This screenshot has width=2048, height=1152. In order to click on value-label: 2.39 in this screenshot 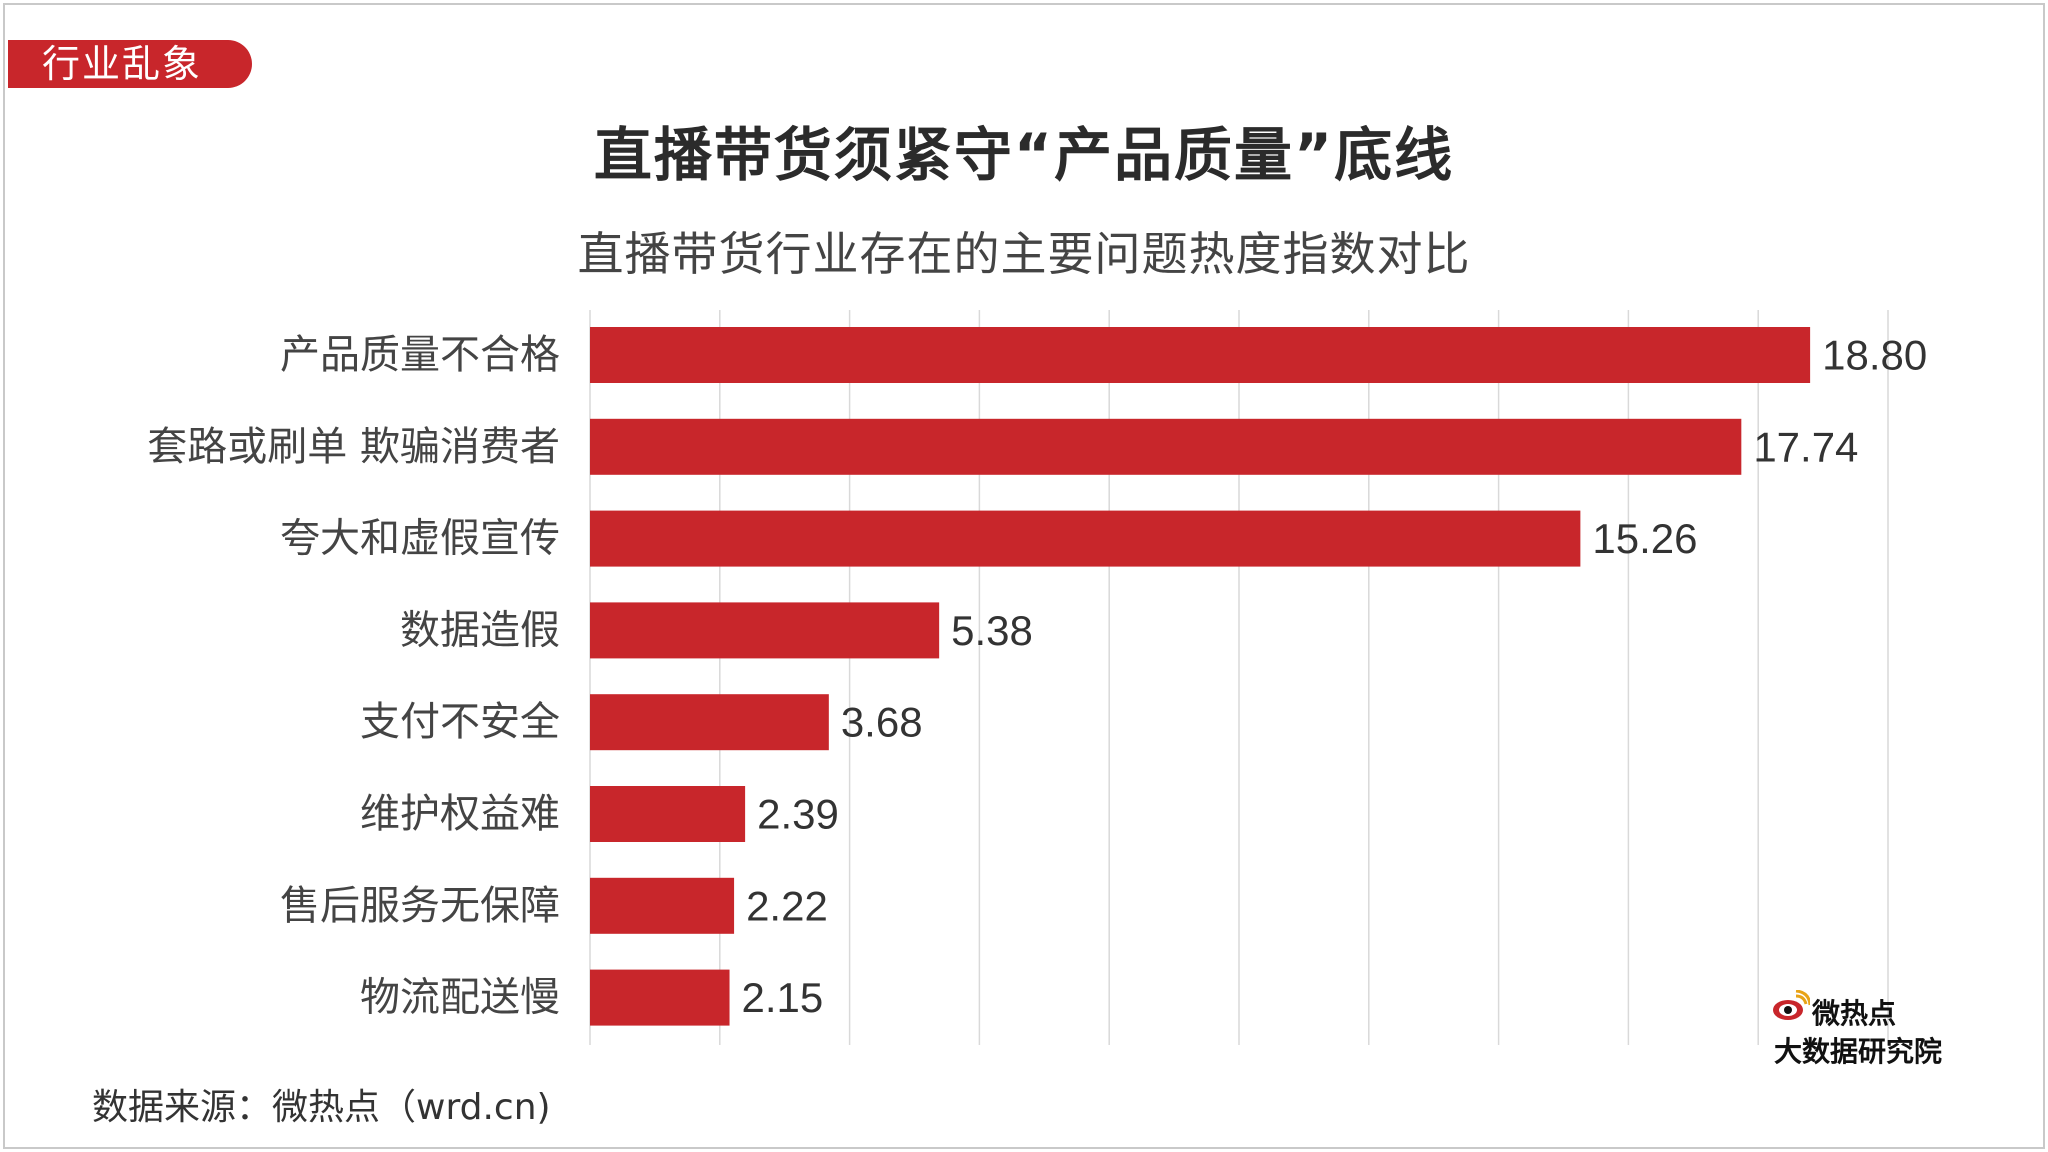, I will do `click(798, 814)`.